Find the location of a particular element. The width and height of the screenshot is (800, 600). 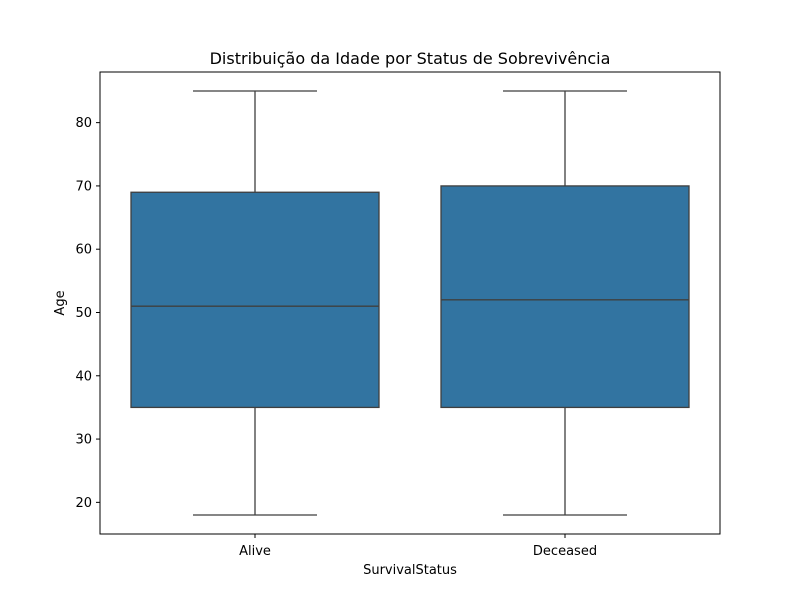

x-tick-label: Alive is located at coordinates (255, 551).